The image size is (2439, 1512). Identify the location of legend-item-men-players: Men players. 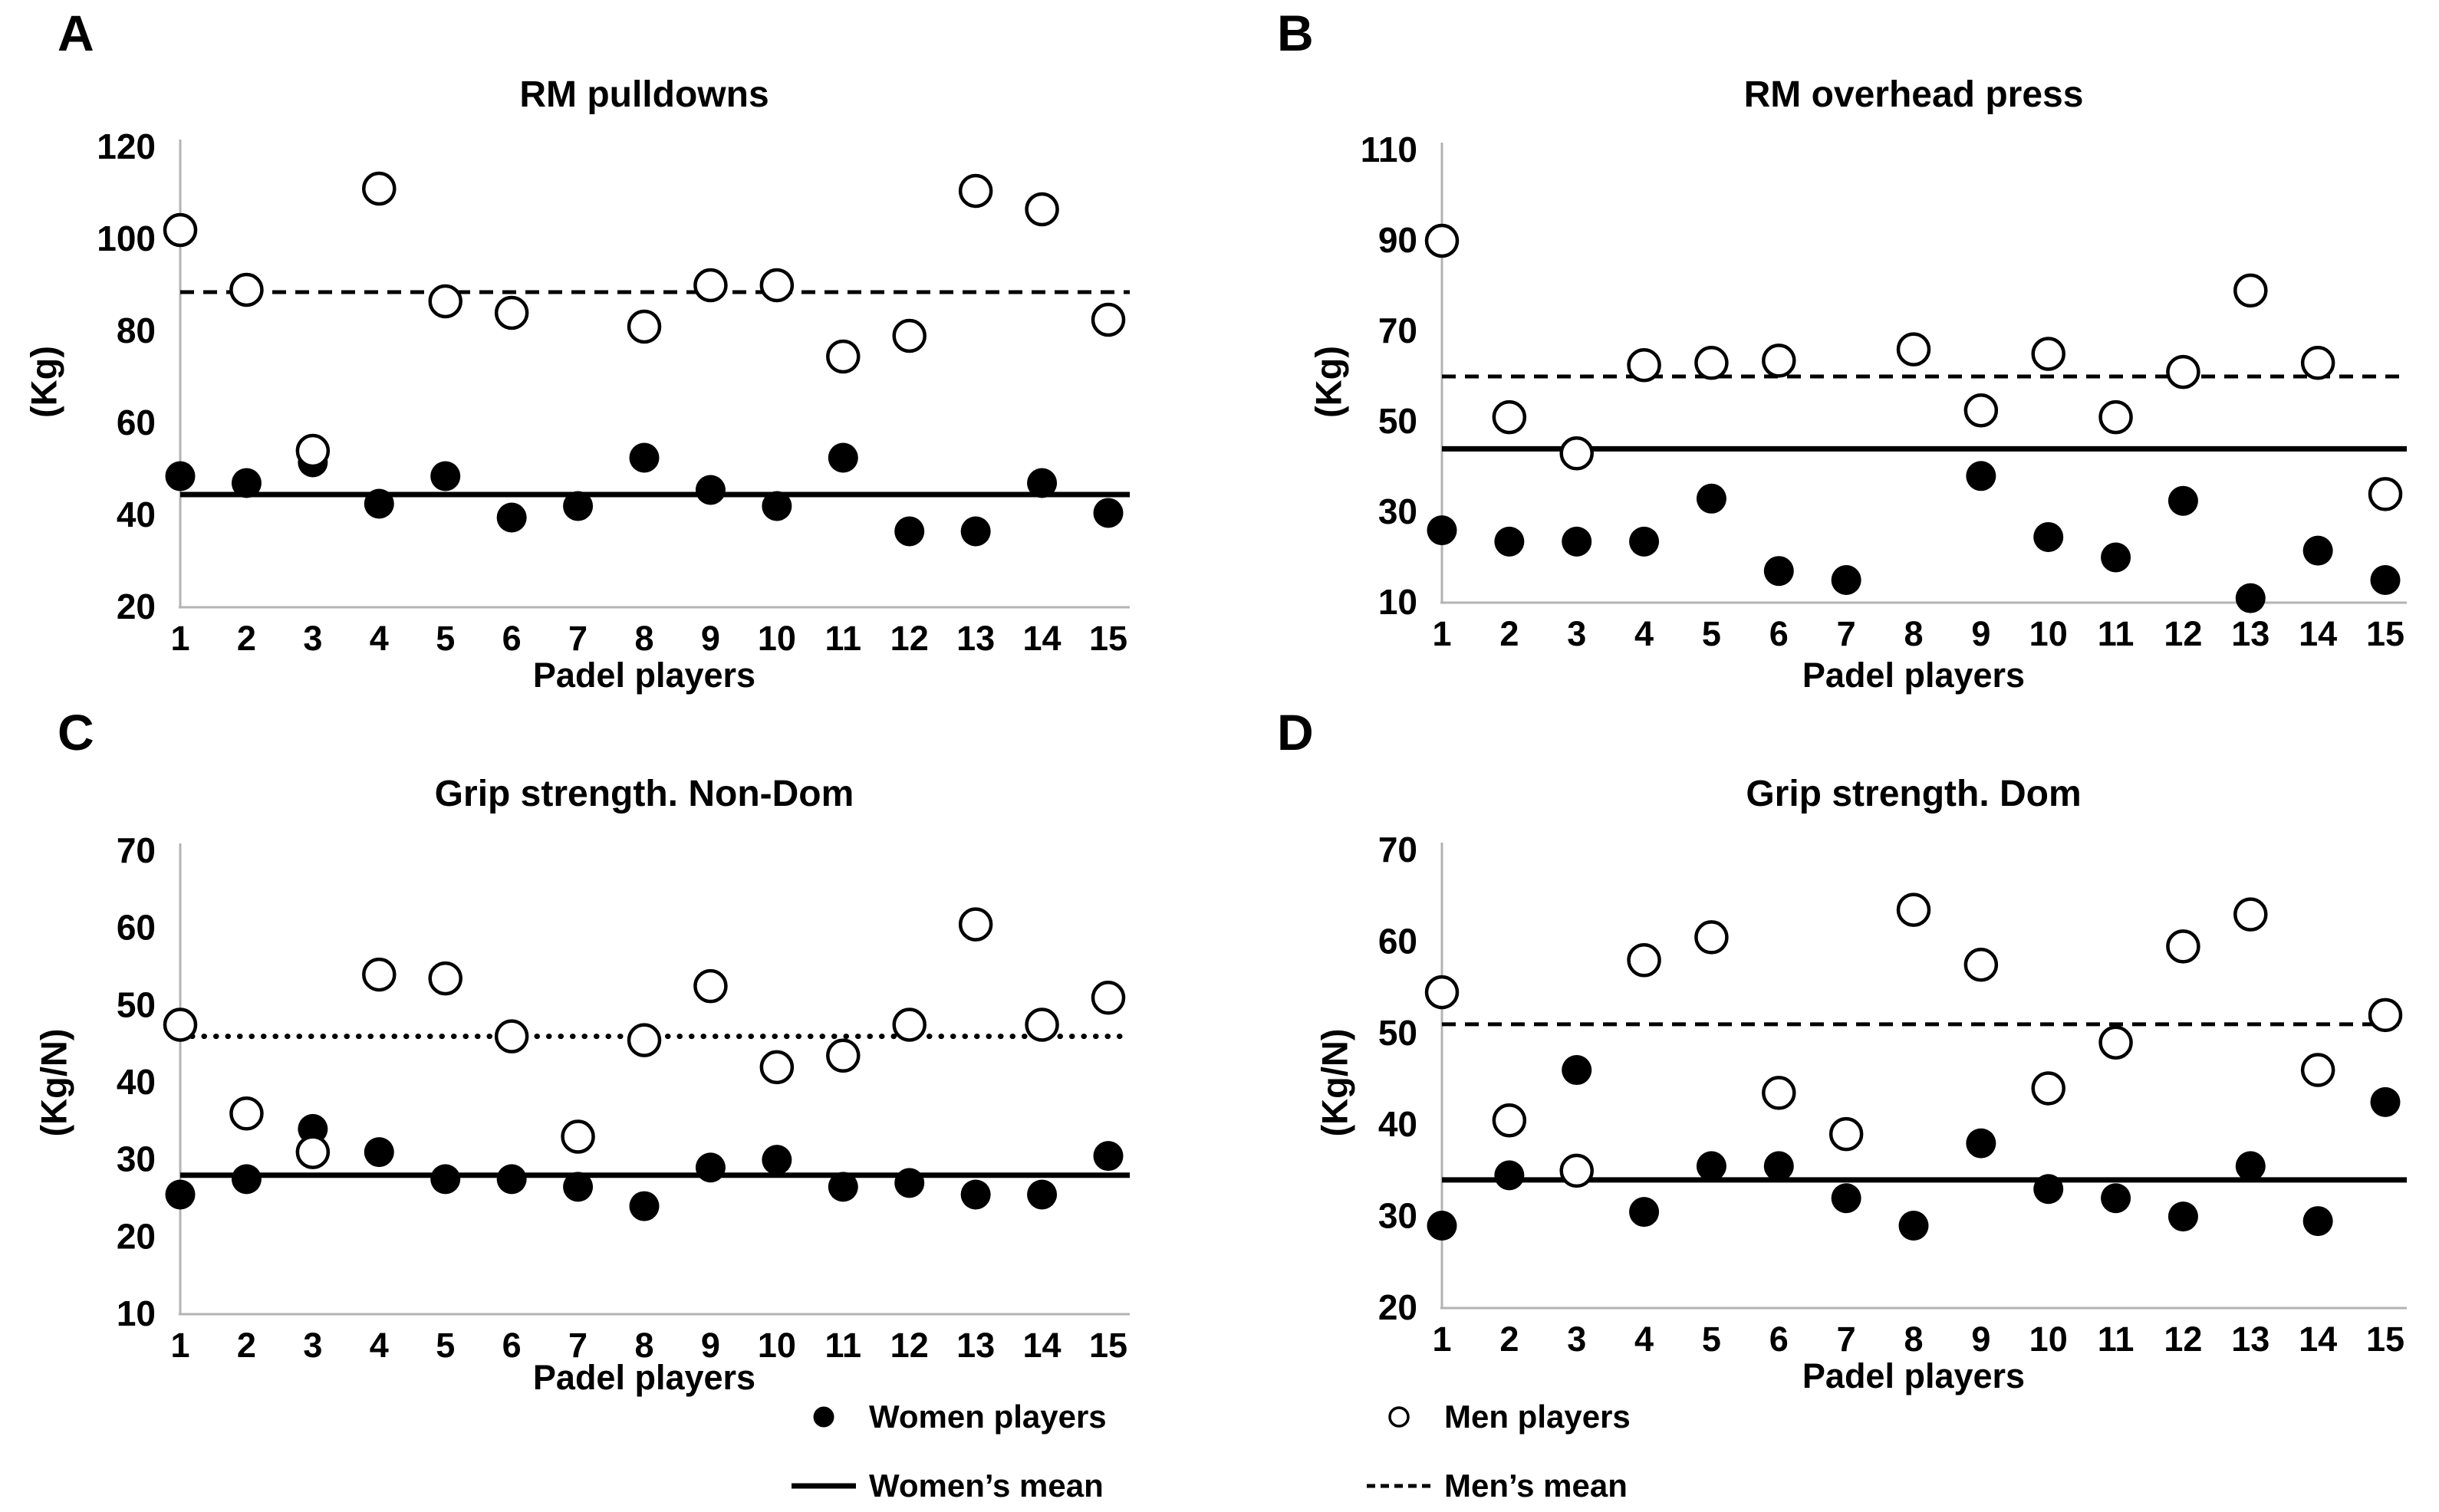
(1492, 1416).